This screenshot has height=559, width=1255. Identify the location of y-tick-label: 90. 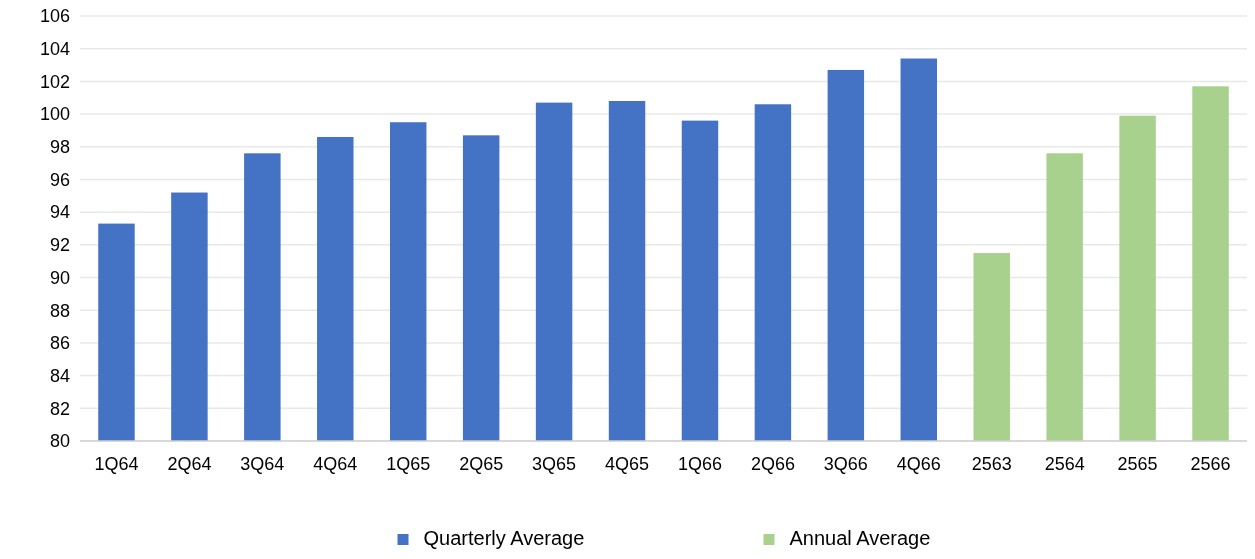
(59, 277).